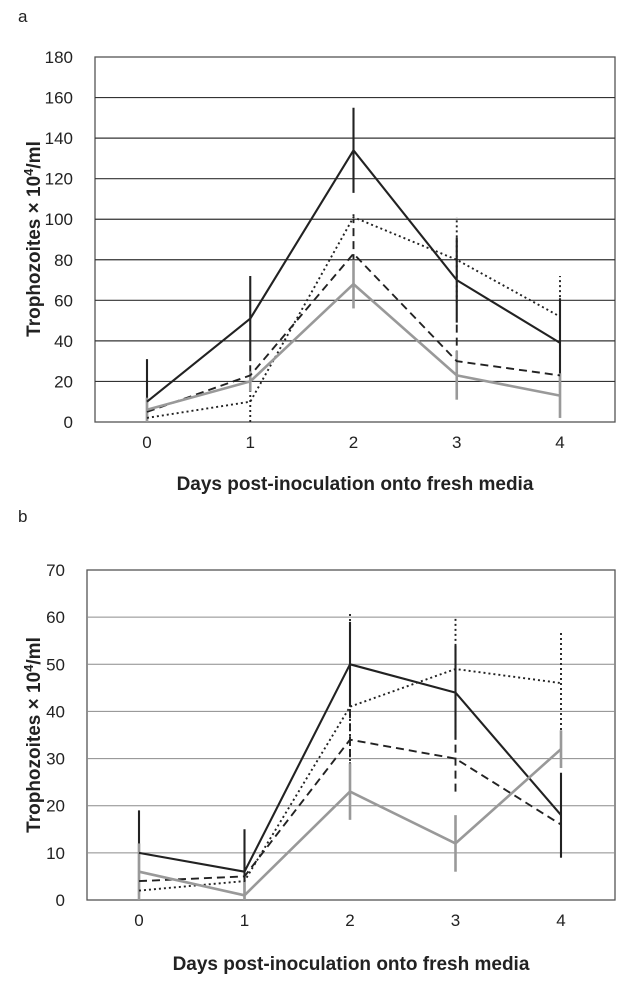  I want to click on y-tick-labels-b: 0 10 20 30 40 50 60 70, so click(55, 735).